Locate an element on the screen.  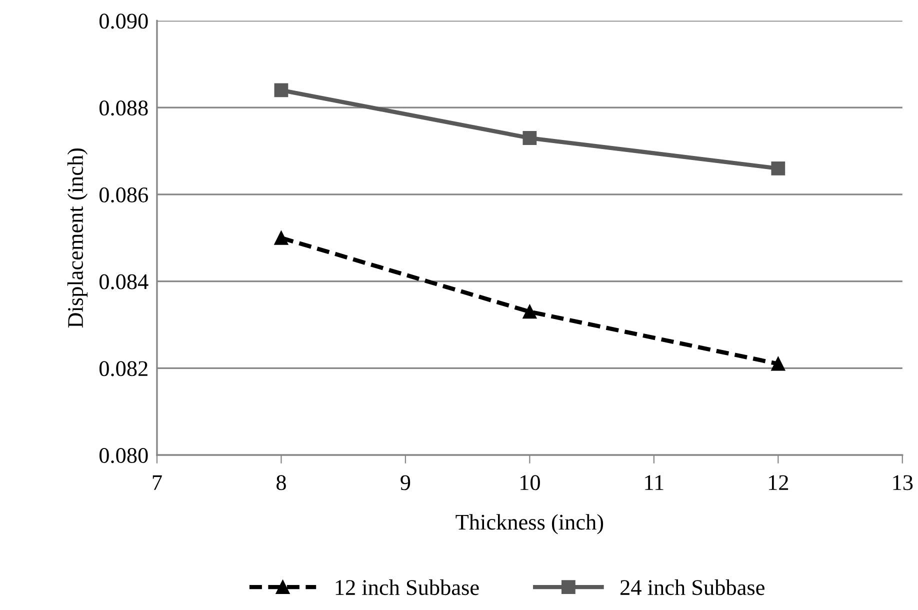
y-tick-label: 0.084 is located at coordinates (123, 282).